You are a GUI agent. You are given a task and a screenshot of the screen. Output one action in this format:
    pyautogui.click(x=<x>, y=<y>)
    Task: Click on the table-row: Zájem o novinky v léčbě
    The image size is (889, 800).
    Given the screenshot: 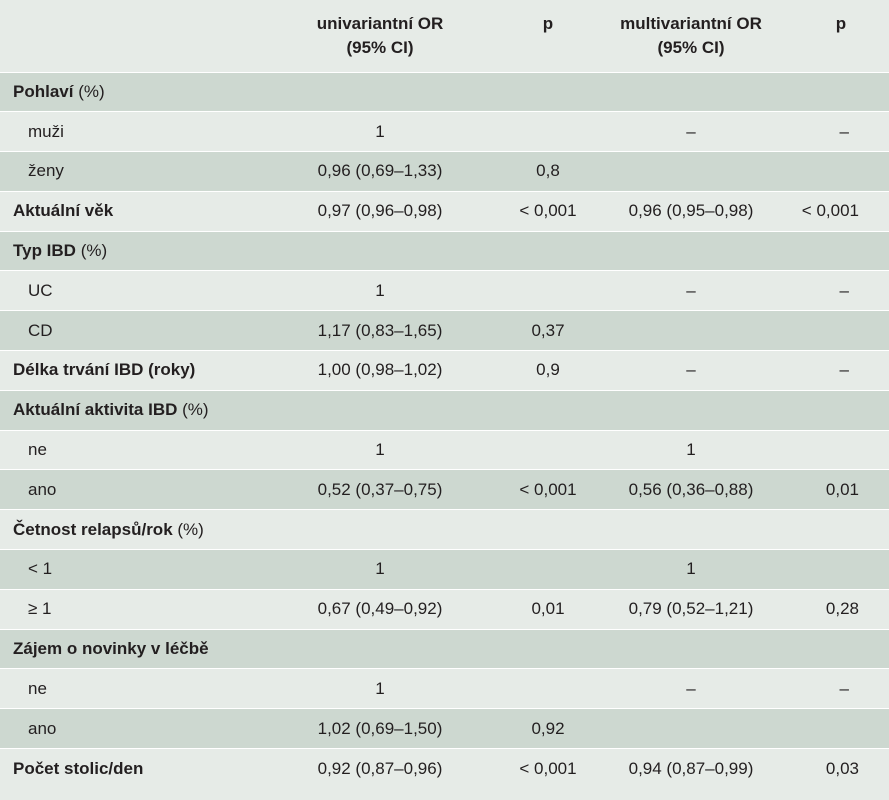 What is the action you would take?
    pyautogui.click(x=444, y=648)
    